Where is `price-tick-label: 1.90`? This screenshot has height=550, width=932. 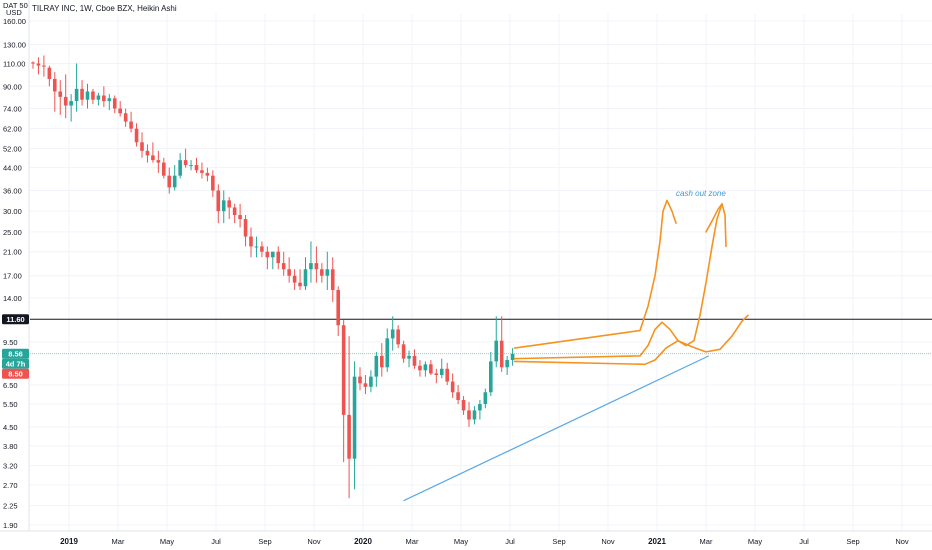 price-tick-label: 1.90 is located at coordinates (10, 525).